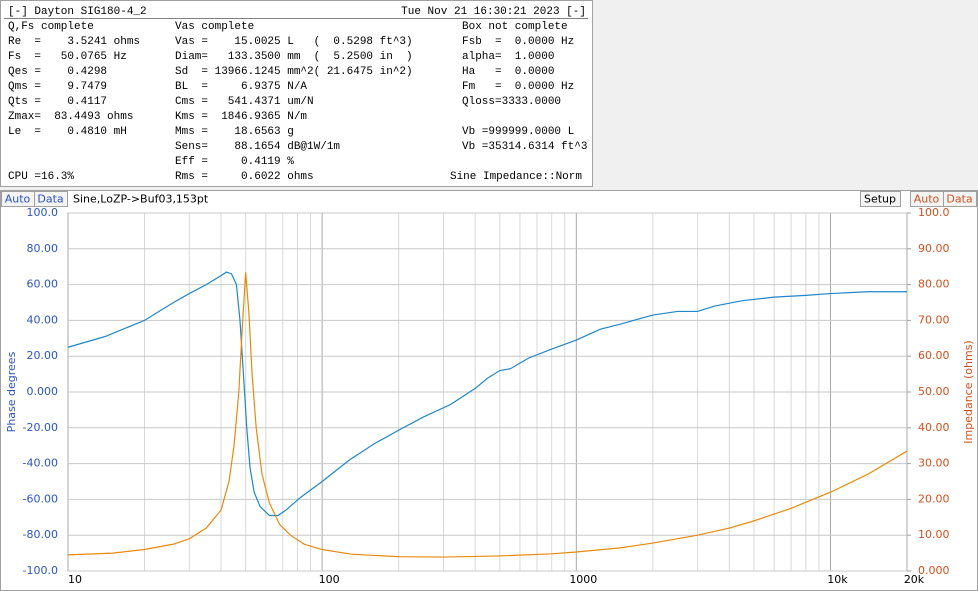 Image resolution: width=978 pixels, height=591 pixels. Describe the element at coordinates (75, 579) in the screenshot. I see `x-tick-label: 10` at that location.